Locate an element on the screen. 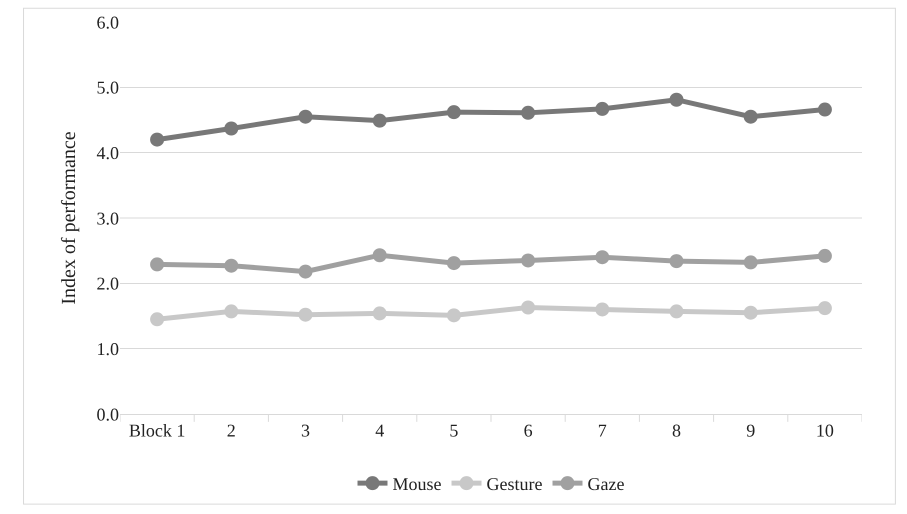 The image size is (907, 514). x-tick-label: Block 1 is located at coordinates (157, 430).